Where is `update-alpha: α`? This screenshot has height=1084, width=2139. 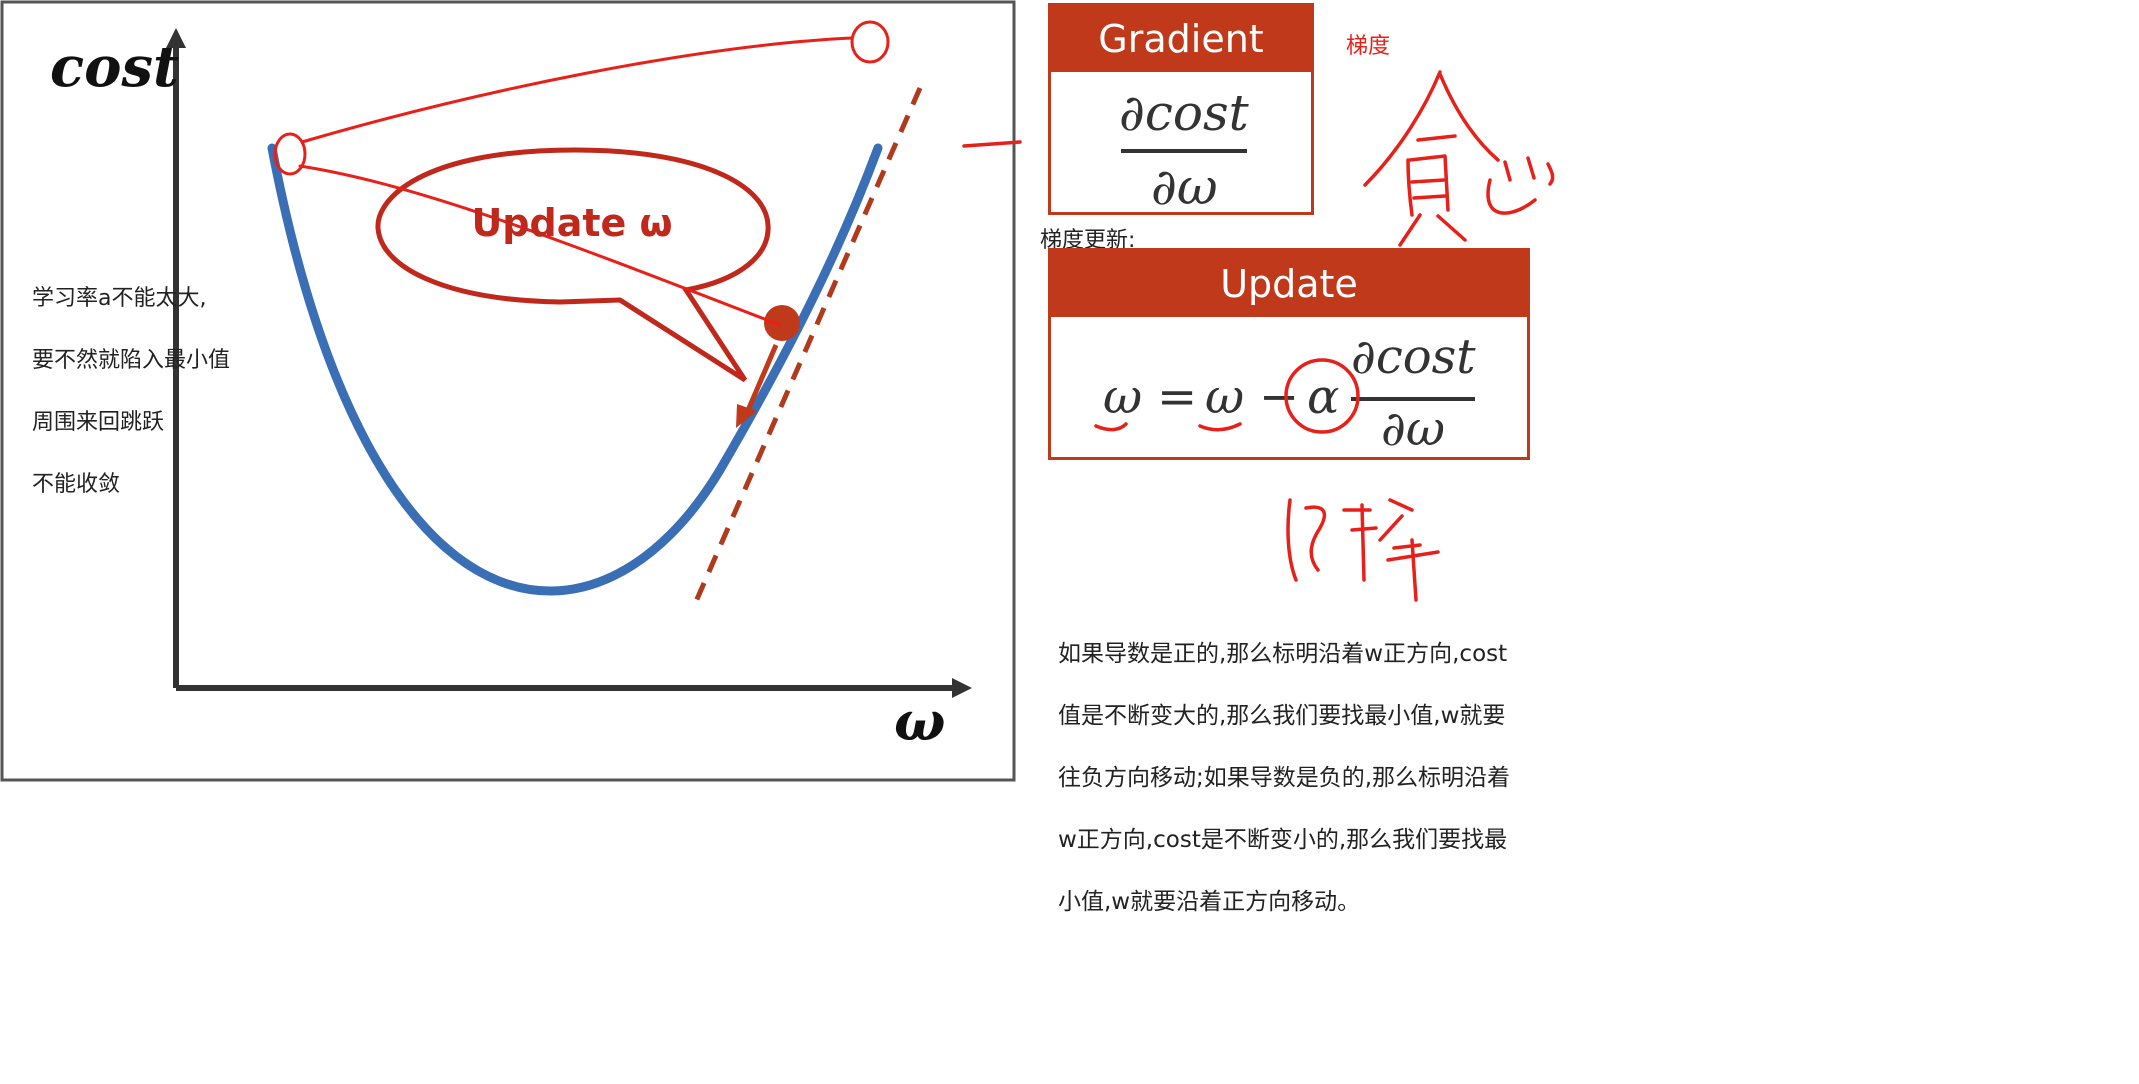
update-alpha: α is located at coordinates (1323, 397).